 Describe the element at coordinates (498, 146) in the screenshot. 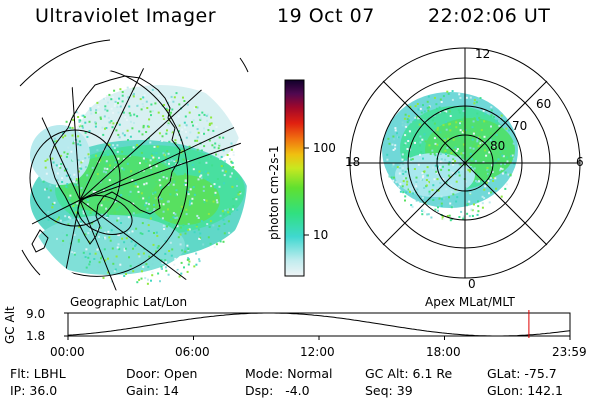

I see `mlat-label-80: 80` at that location.